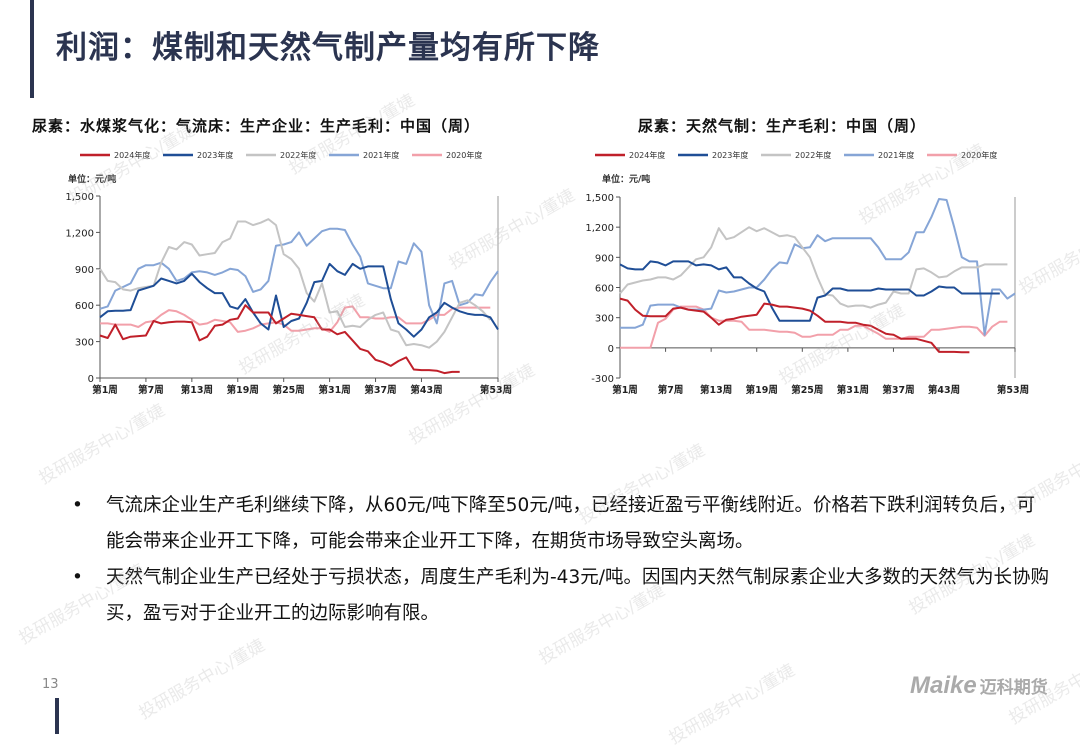 Image resolution: width=1080 pixels, height=749 pixels. Describe the element at coordinates (814, 327) in the screenshot. I see `series-line-2020年度` at that location.